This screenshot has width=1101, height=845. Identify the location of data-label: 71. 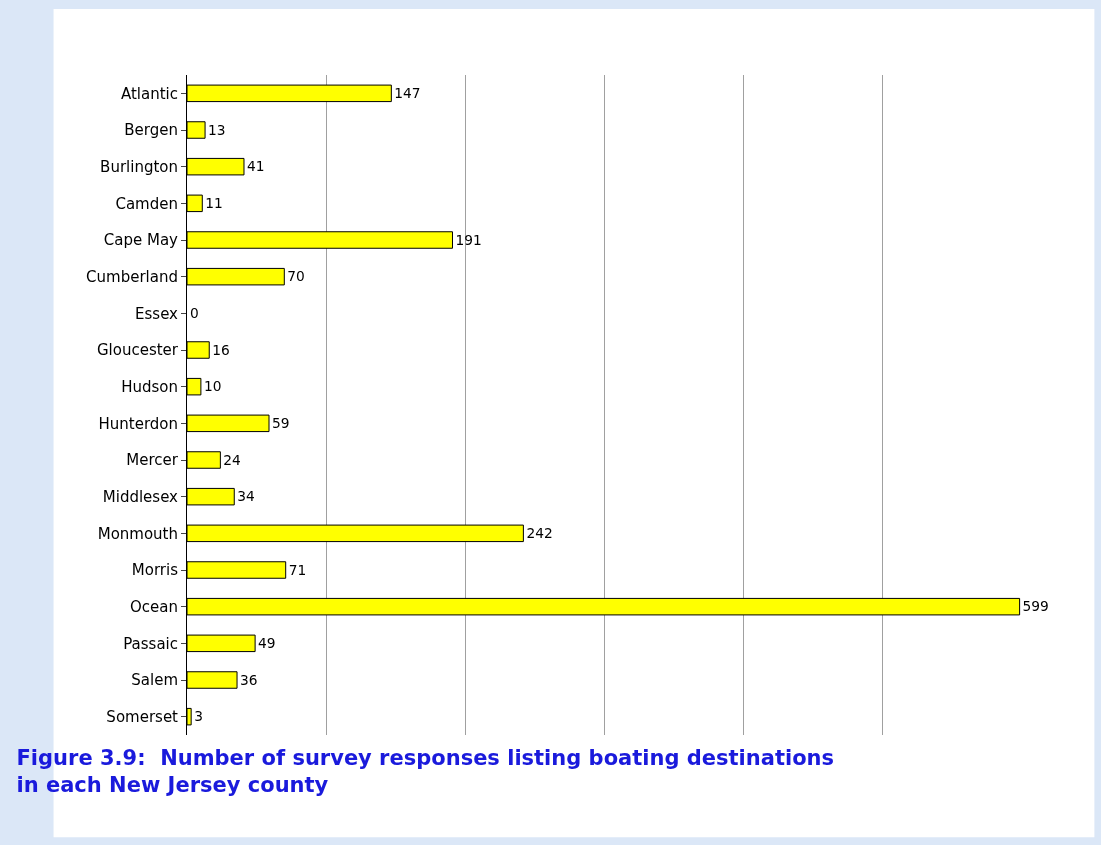
(297, 569).